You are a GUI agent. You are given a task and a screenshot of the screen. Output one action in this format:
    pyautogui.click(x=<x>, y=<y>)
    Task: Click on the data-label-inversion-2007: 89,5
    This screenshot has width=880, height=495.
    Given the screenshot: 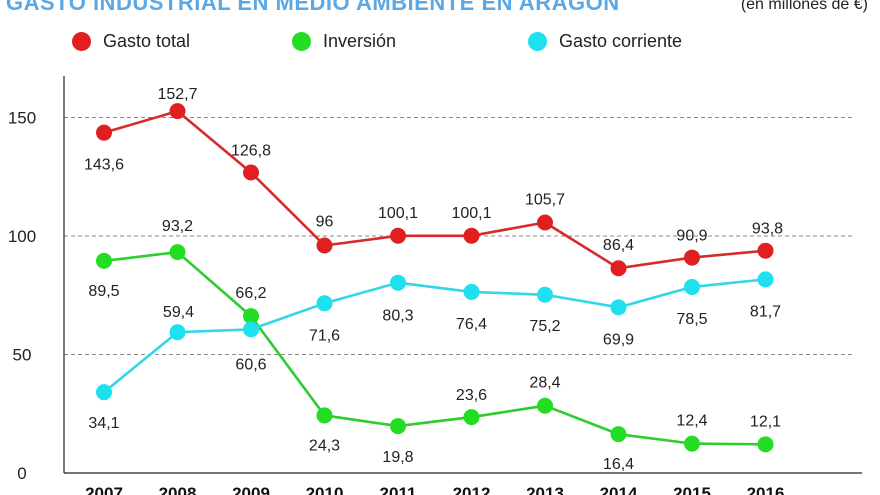 What is the action you would take?
    pyautogui.click(x=103, y=291)
    